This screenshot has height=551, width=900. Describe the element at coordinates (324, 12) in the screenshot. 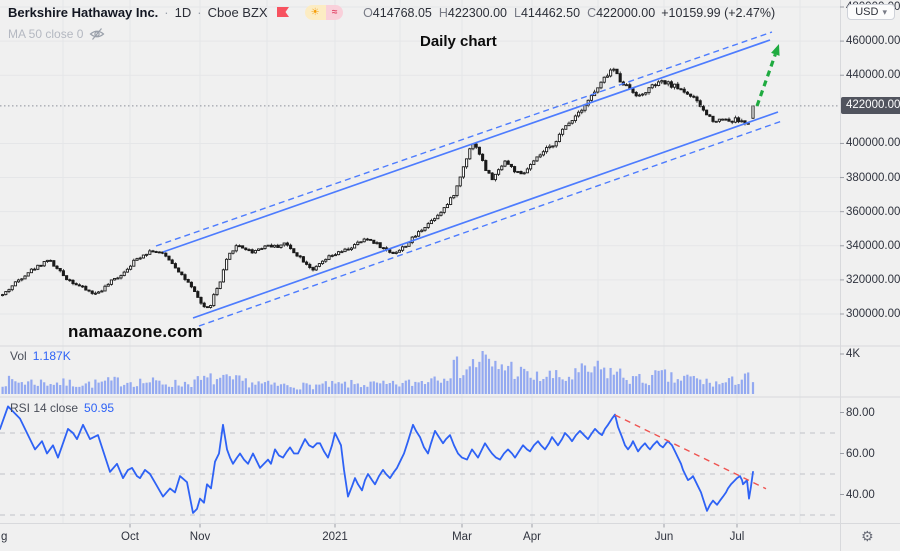

I see `status-badges: ☀ ≈` at that location.